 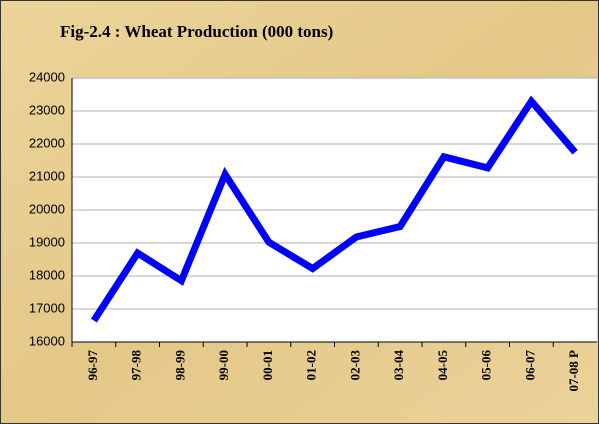 I want to click on x-tick-label: 05-06, so click(x=486, y=365).